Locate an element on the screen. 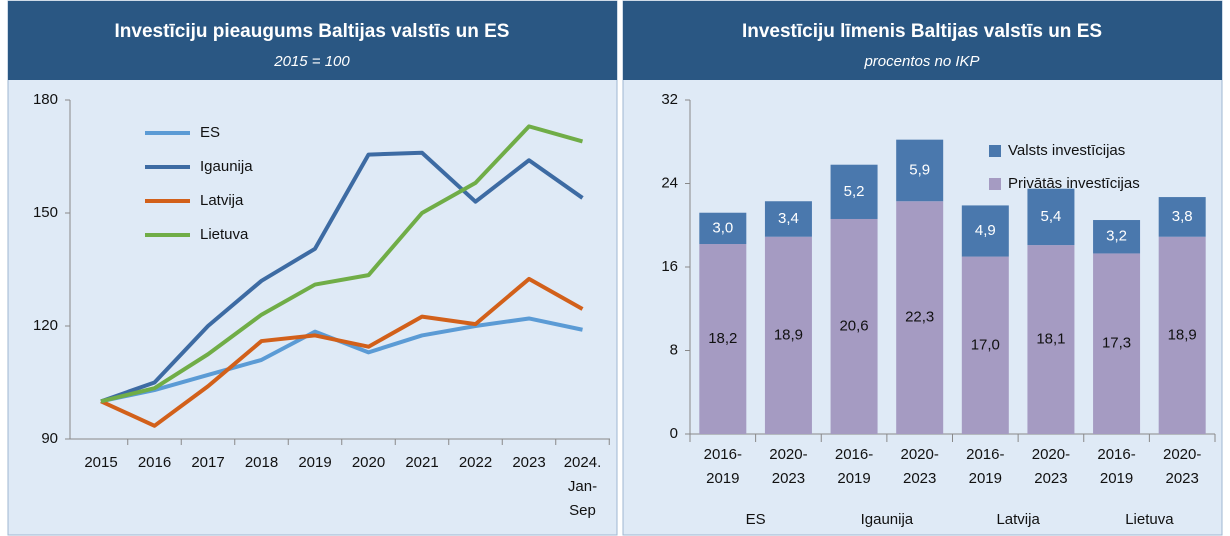 Image resolution: width=1230 pixels, height=536 pixels. x-tick-label: 2016 is located at coordinates (154, 462).